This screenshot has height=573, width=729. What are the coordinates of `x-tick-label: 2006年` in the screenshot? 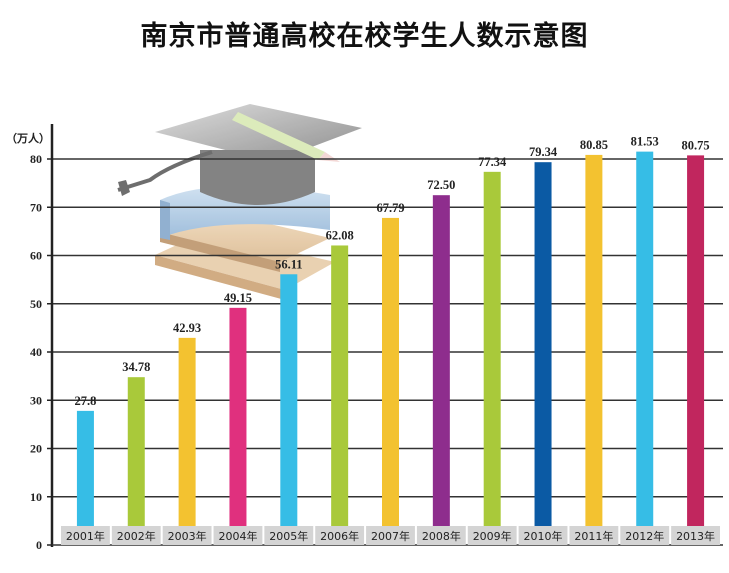 It's located at (339, 536).